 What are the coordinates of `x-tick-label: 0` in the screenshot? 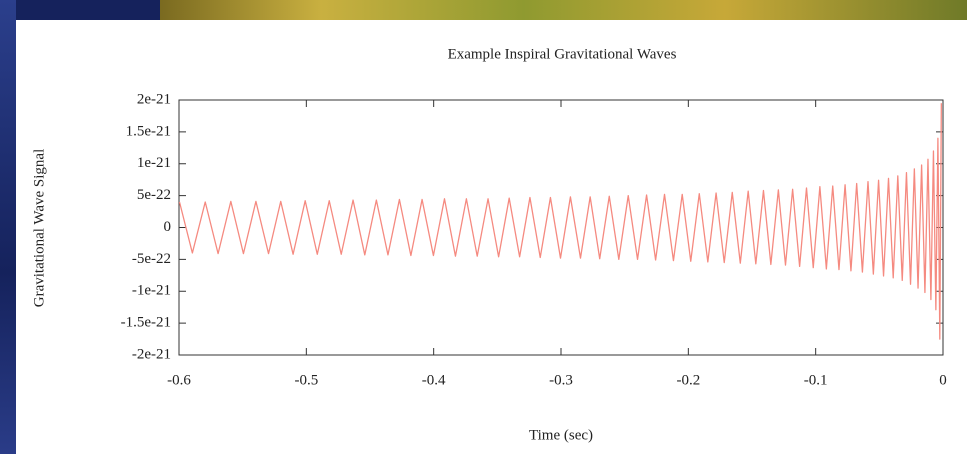 It's located at (943, 380).